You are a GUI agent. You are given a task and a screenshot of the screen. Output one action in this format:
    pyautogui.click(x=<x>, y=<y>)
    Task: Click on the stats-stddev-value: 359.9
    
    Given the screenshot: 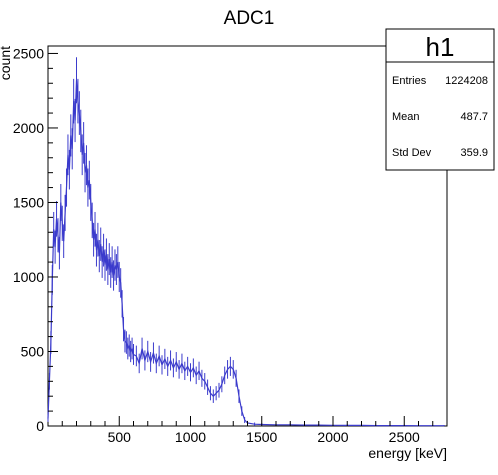 What is the action you would take?
    pyautogui.click(x=474, y=153)
    